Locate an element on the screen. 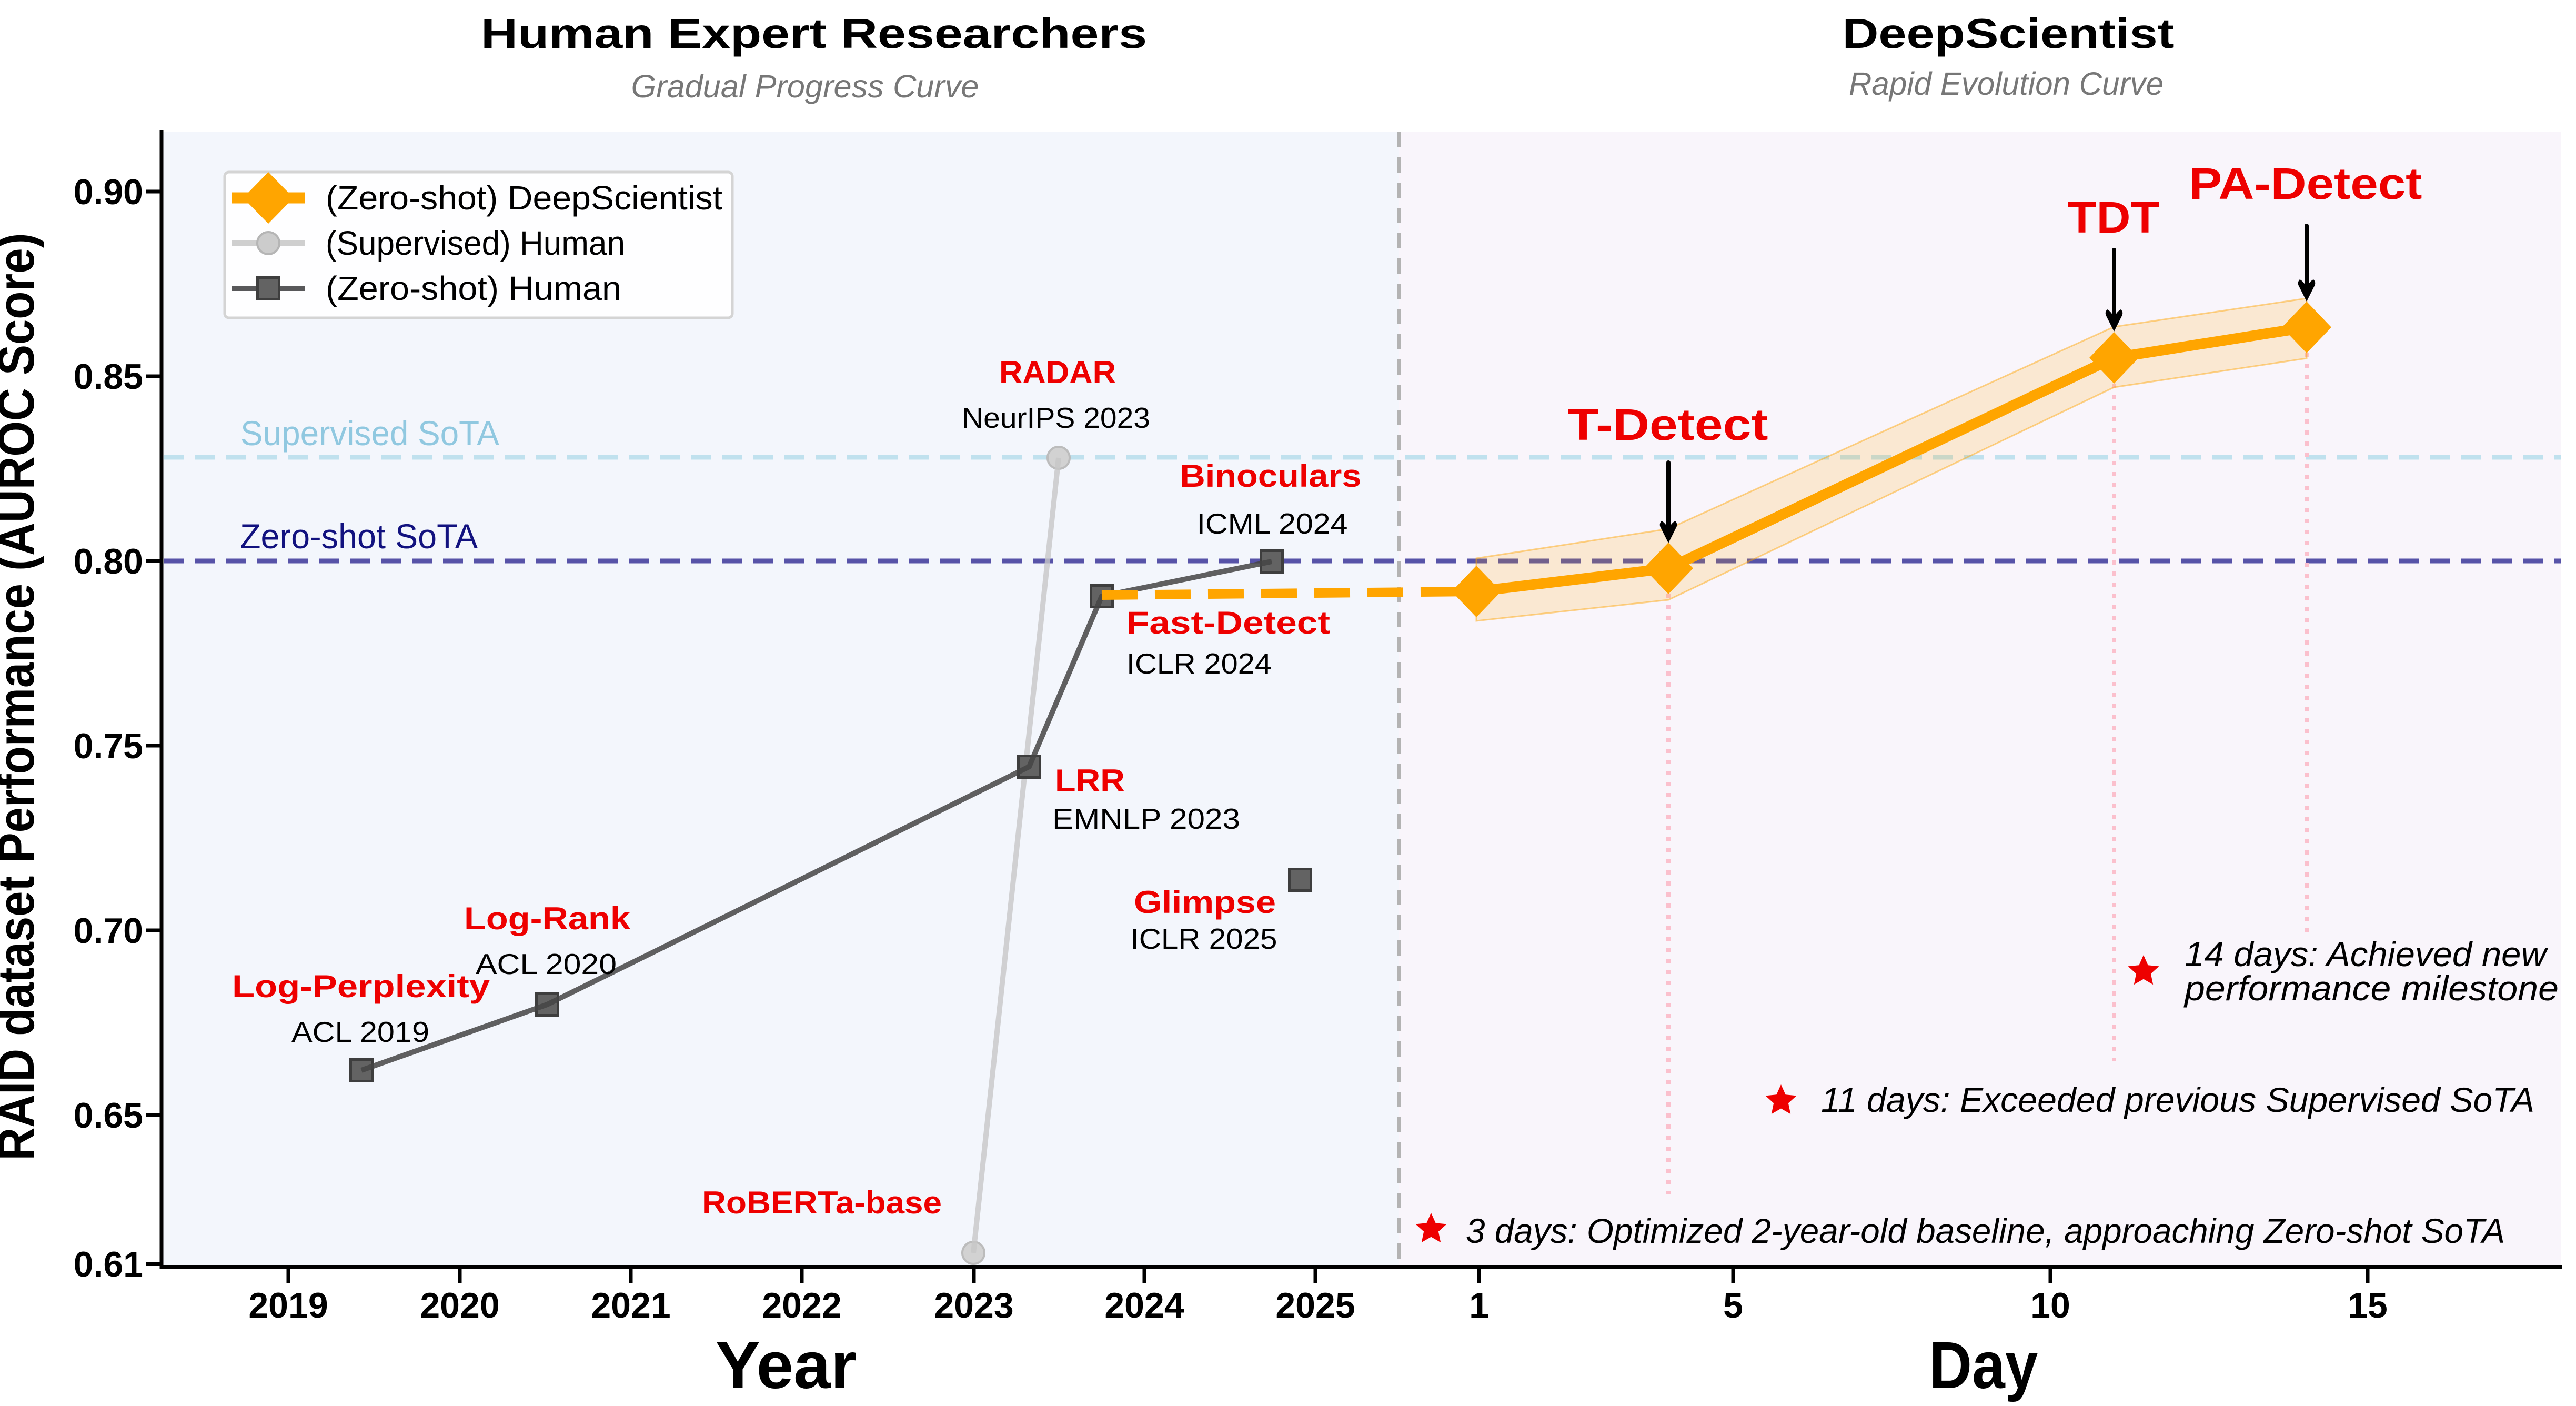 The image size is (2576, 1406). svg-text: RADAR is located at coordinates (1057, 372).